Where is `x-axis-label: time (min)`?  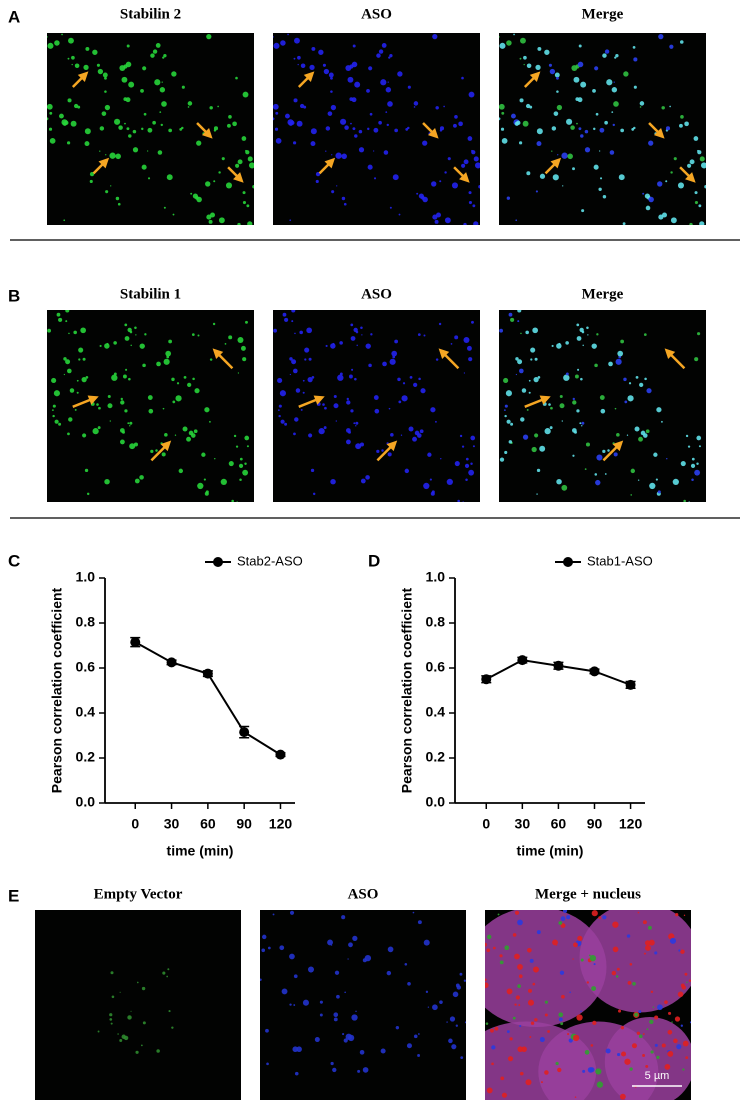
x-axis-label: time (min) is located at coordinates (200, 851).